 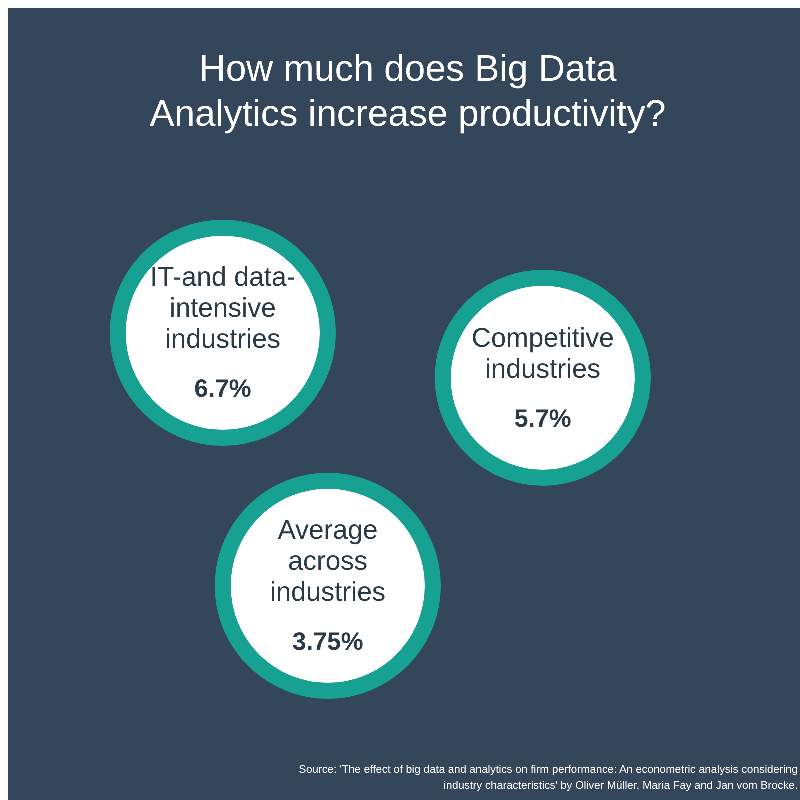 I want to click on category-label: Average across industries, so click(x=328, y=561).